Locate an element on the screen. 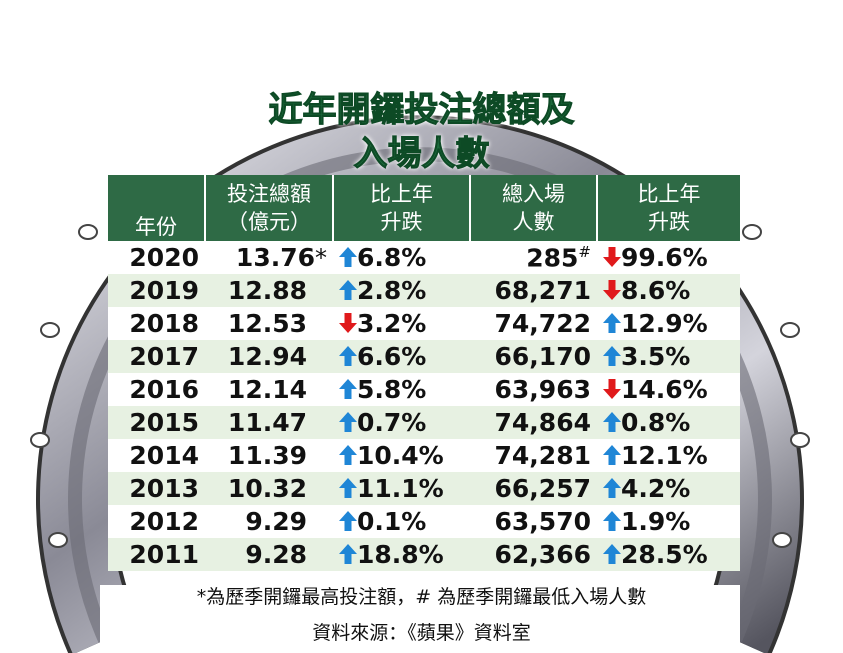 This screenshot has height=653, width=843. bet-change-value: 0.1% is located at coordinates (392, 521).